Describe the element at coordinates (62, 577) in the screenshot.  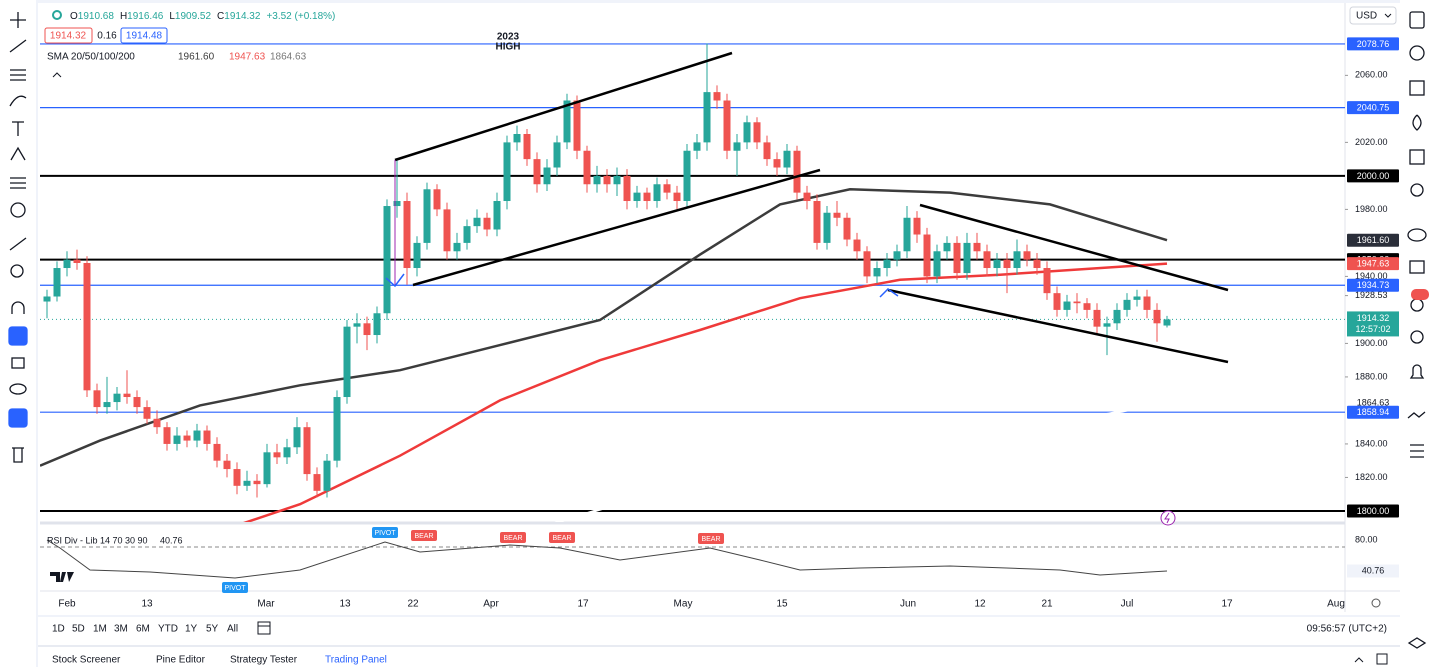
I see `tv-logo` at that location.